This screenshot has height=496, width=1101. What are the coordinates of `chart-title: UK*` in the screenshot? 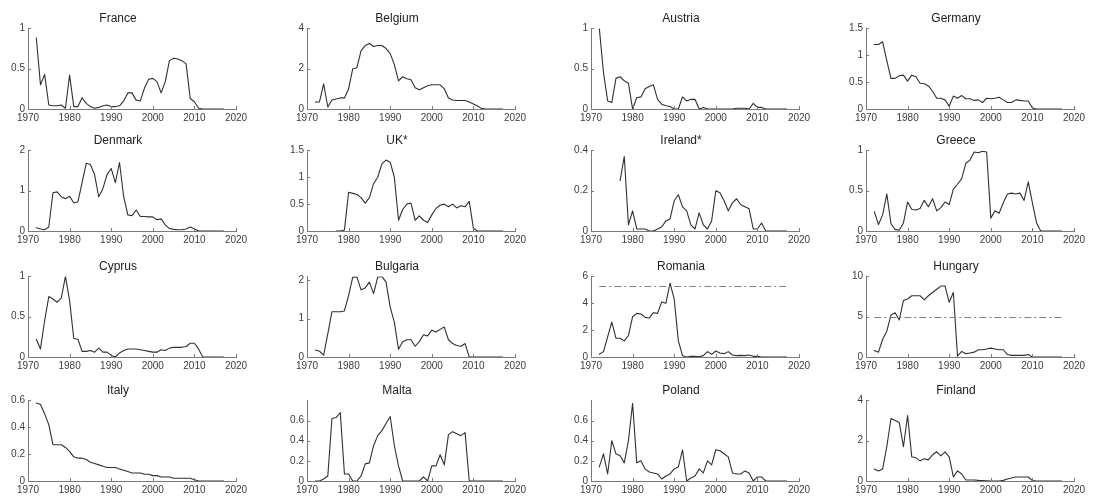 It's located at (397, 139).